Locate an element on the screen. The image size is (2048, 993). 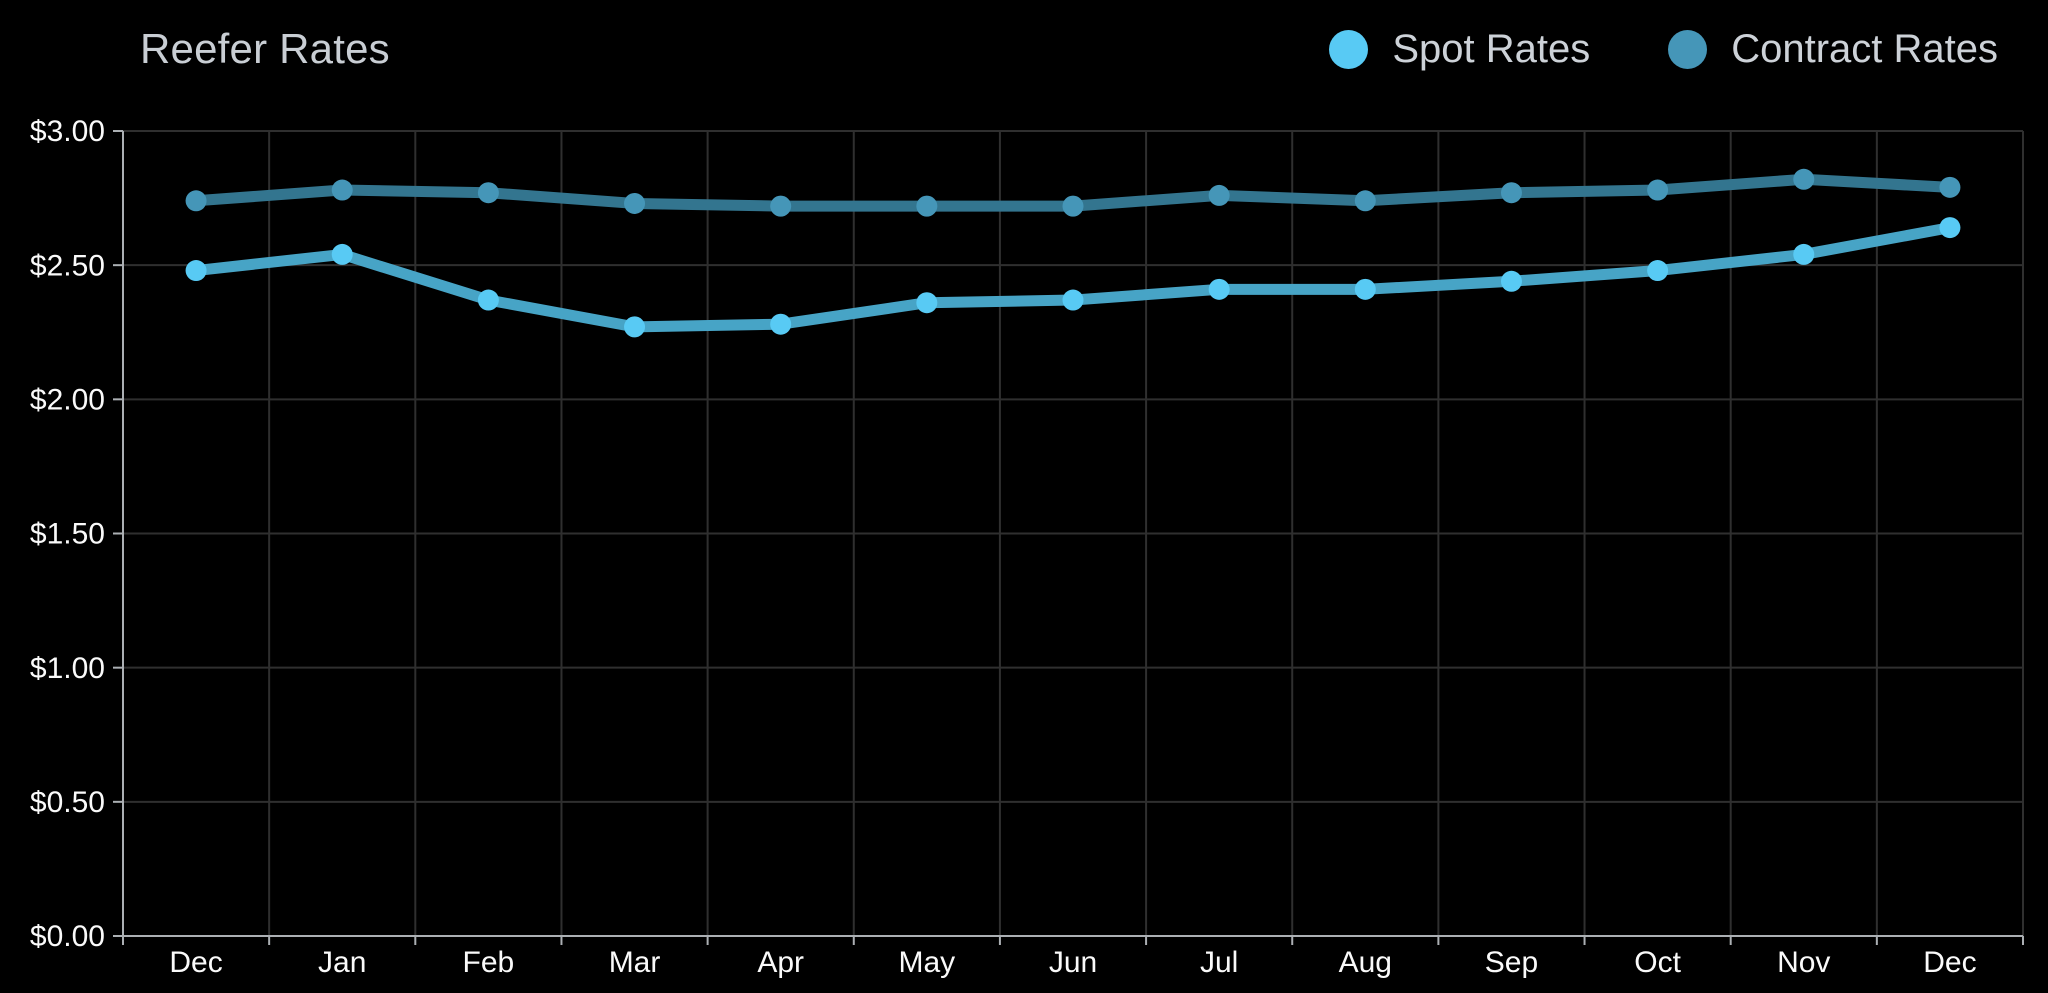
y-tick-label: $3.00 is located at coordinates (67, 131).